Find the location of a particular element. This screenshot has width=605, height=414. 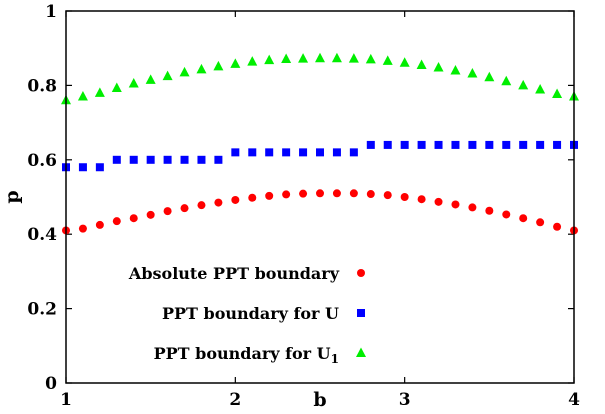

series-ppt-u1 is located at coordinates (320, 78).